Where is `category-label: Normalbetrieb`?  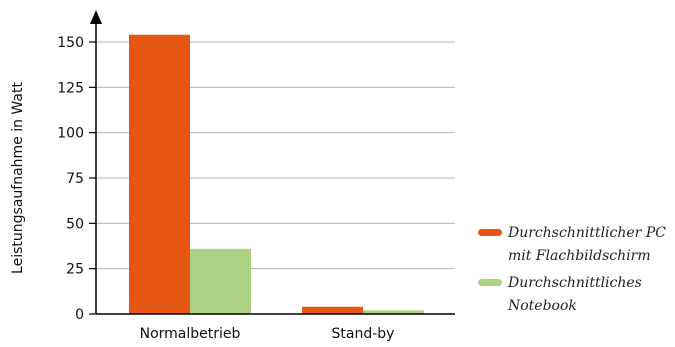 category-label: Normalbetrieb is located at coordinates (190, 334).